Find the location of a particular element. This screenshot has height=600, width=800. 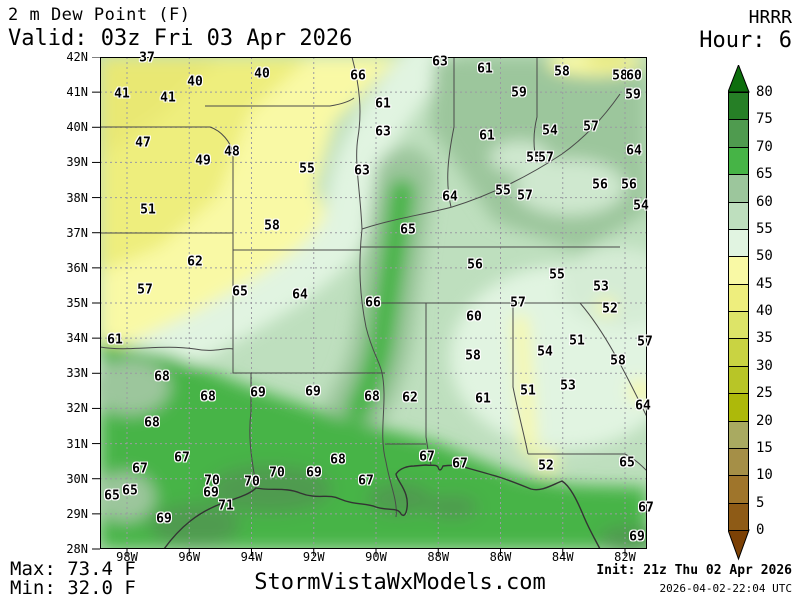

lat-label: 33N is located at coordinates (77, 373).